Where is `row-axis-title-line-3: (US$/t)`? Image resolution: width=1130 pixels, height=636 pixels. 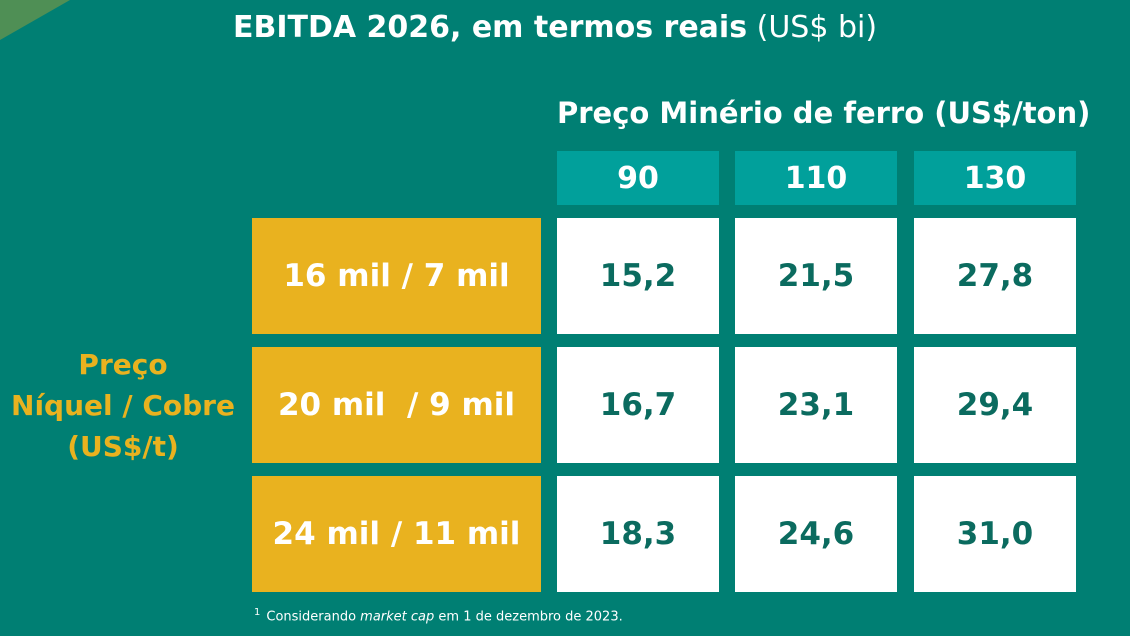 row-axis-title-line-3: (US$/t) is located at coordinates (123, 446).